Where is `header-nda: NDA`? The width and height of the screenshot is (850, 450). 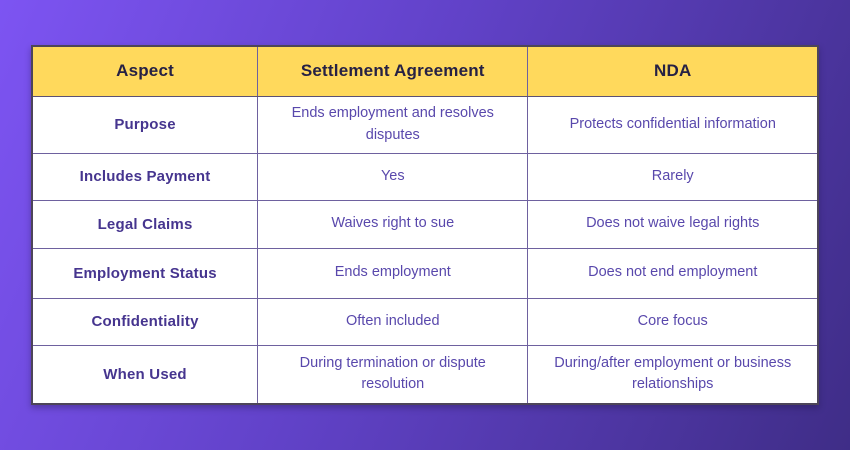 header-nda: NDA is located at coordinates (673, 71).